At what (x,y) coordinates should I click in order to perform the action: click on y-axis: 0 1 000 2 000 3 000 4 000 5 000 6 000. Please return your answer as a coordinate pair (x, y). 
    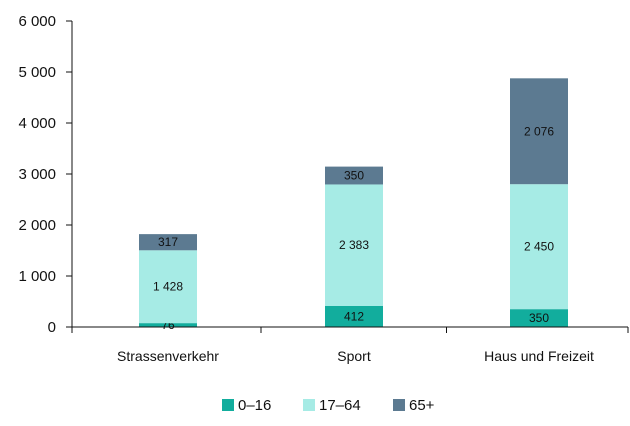
    Looking at the image, I should click on (45, 174).